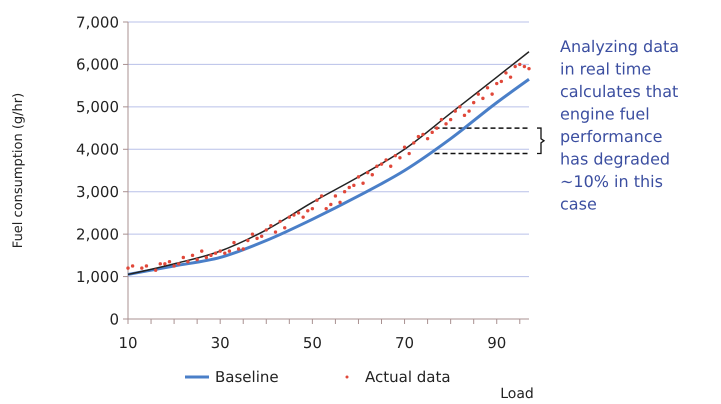 The height and width of the screenshot is (404, 721). I want to click on y-axis-title: Fuel consumption (g/hr), so click(18, 170).